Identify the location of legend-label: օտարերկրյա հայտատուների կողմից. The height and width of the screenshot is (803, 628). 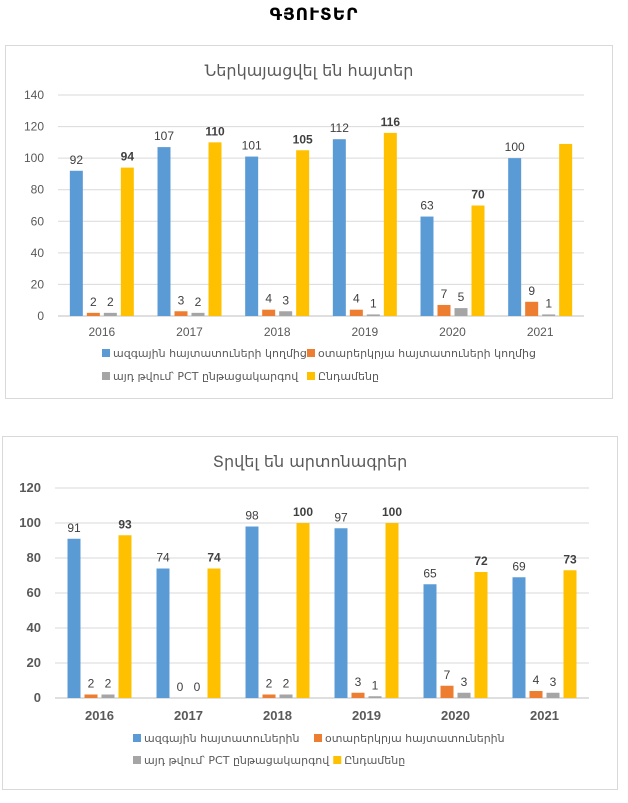
(427, 353).